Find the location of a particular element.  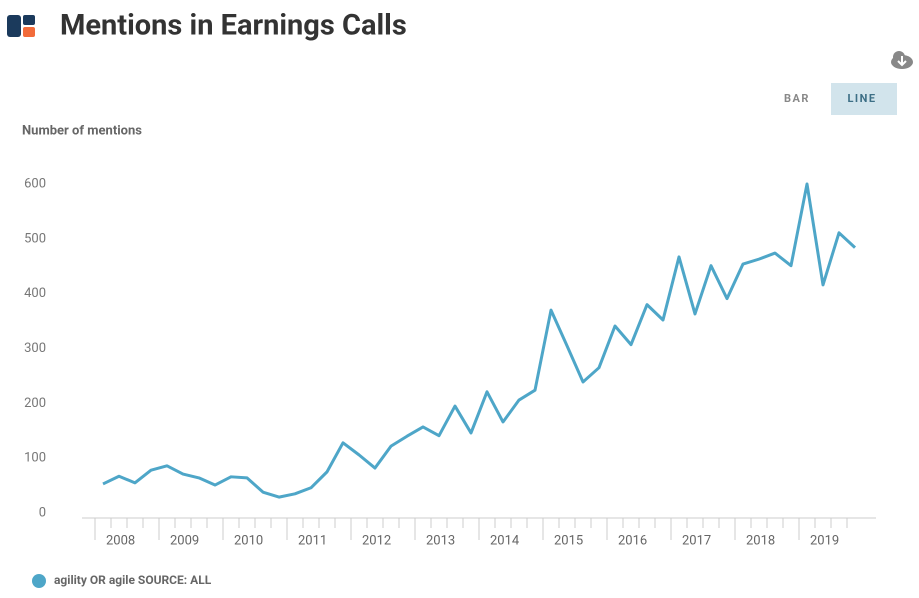

page-title: Mentions in Earnings Calls is located at coordinates (233, 26).